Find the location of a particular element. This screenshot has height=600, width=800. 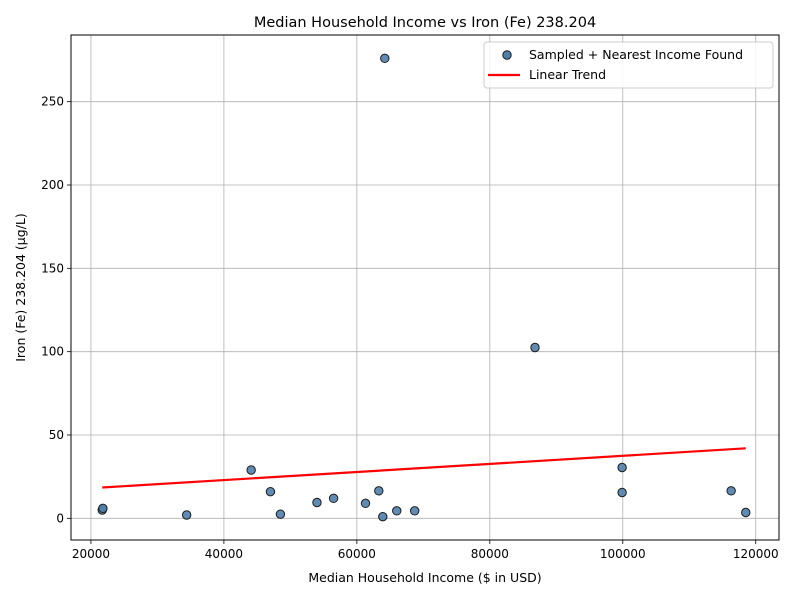

y-tick-label: 200 is located at coordinates (52, 185).